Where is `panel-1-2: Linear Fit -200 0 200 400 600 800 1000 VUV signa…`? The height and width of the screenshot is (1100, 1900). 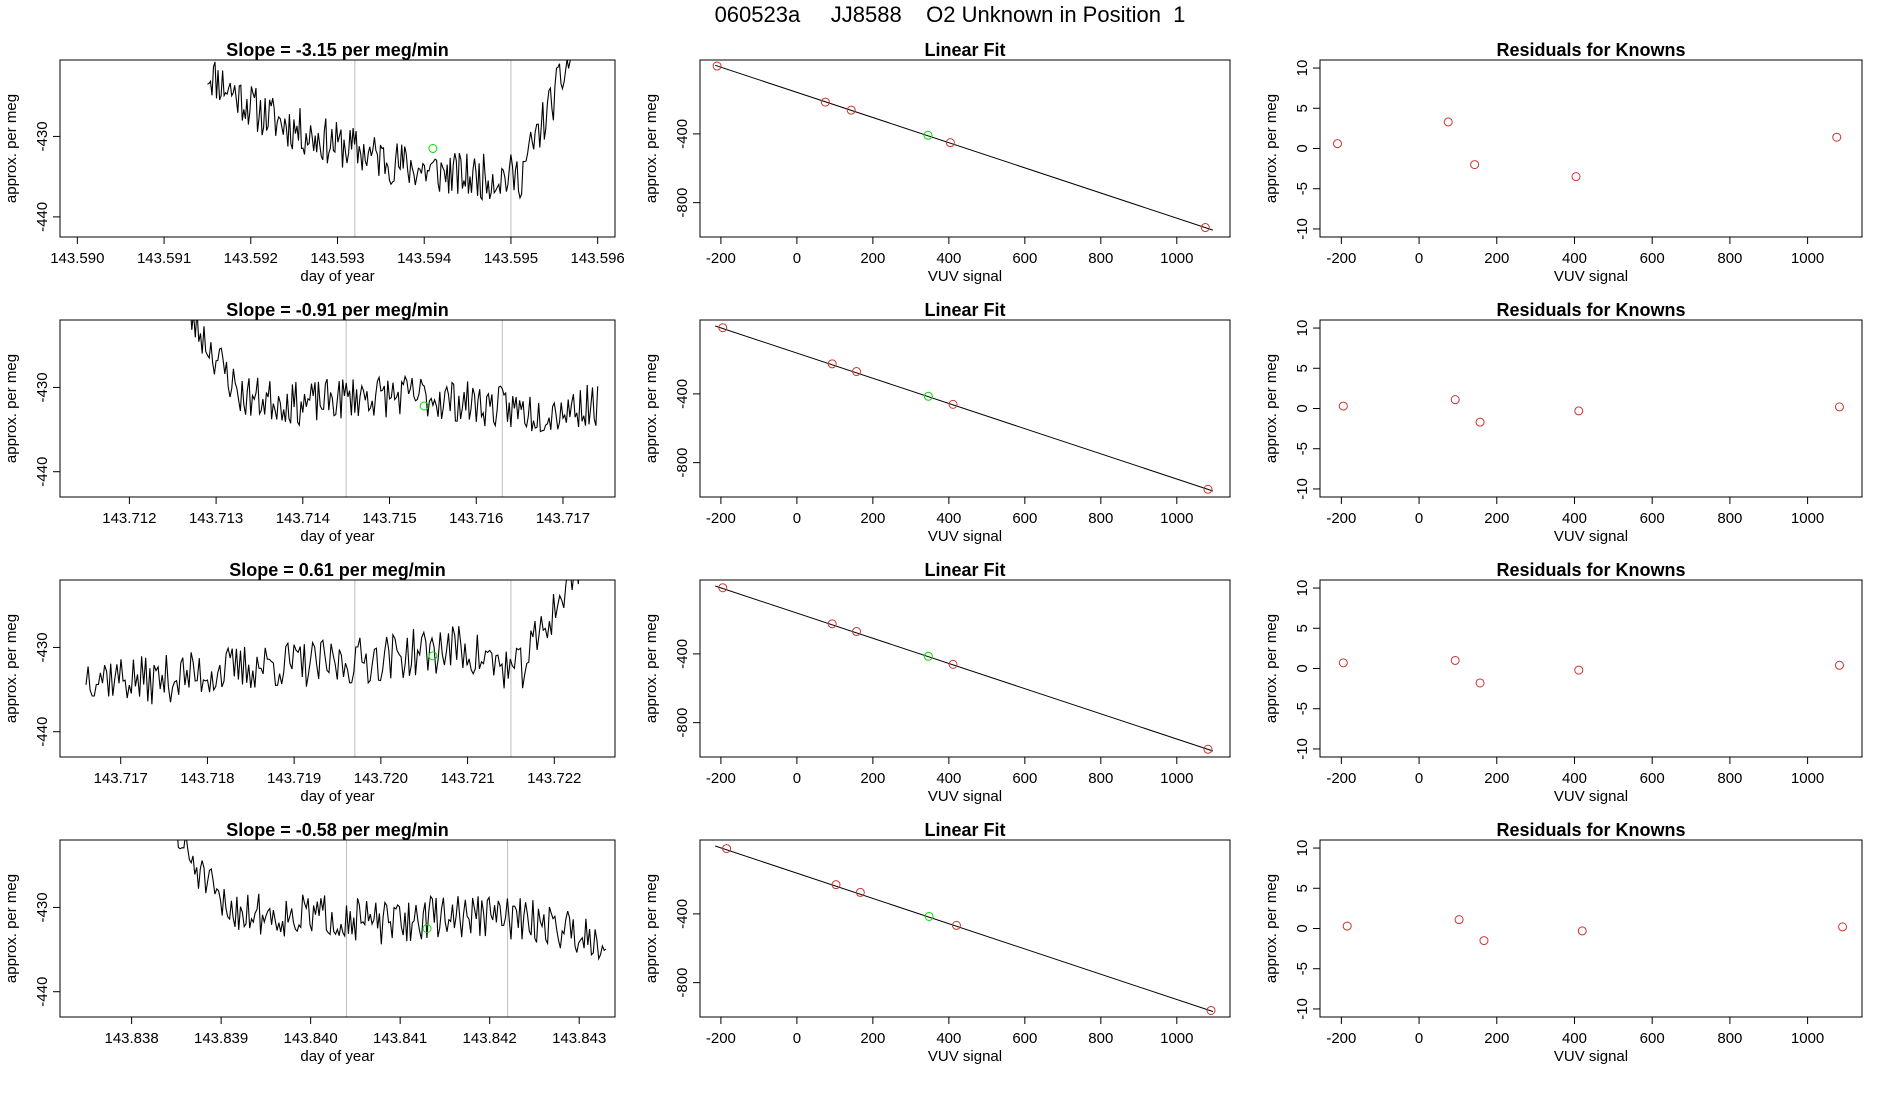 panel-1-2: Linear Fit -200 0 200 400 600 800 1000 VUV signa… is located at coordinates (937, 162).